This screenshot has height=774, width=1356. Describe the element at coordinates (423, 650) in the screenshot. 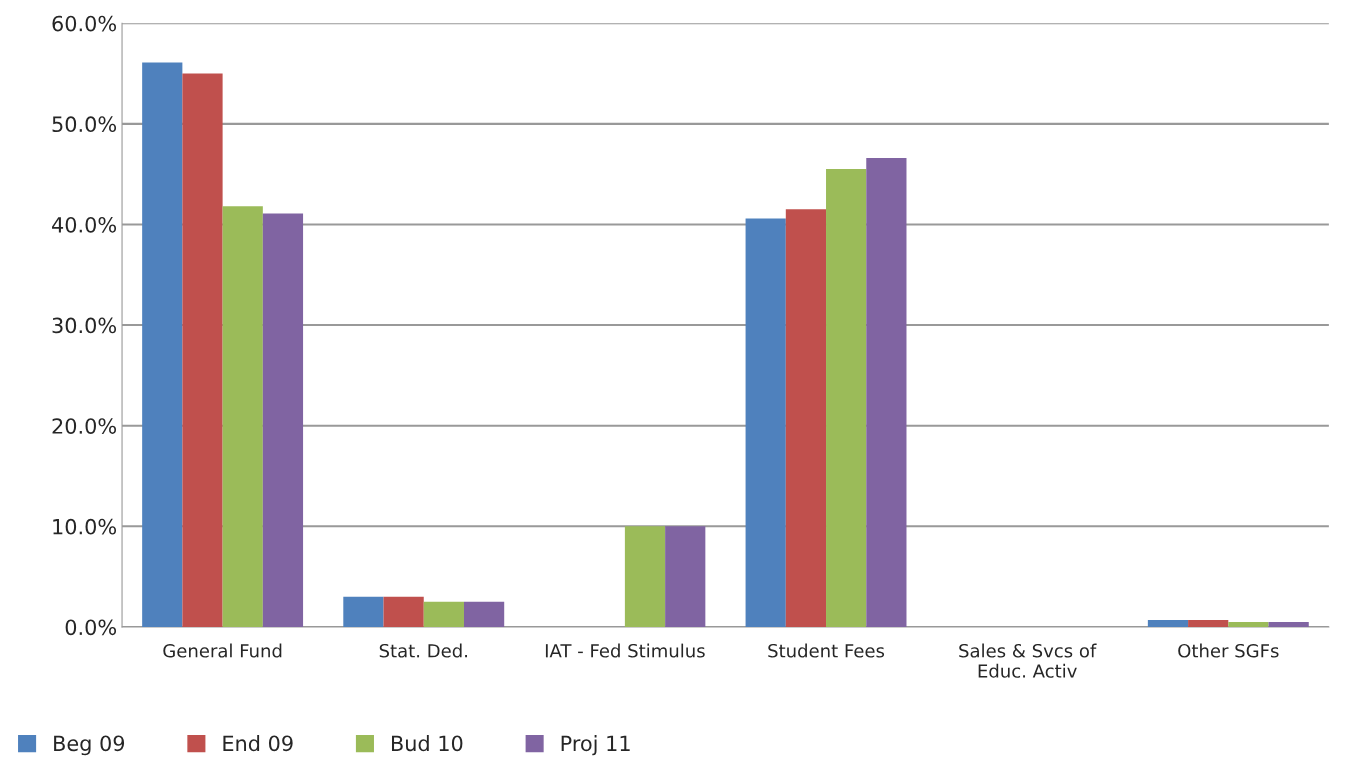

I see `x-tick-label: Stat. Ded.` at that location.